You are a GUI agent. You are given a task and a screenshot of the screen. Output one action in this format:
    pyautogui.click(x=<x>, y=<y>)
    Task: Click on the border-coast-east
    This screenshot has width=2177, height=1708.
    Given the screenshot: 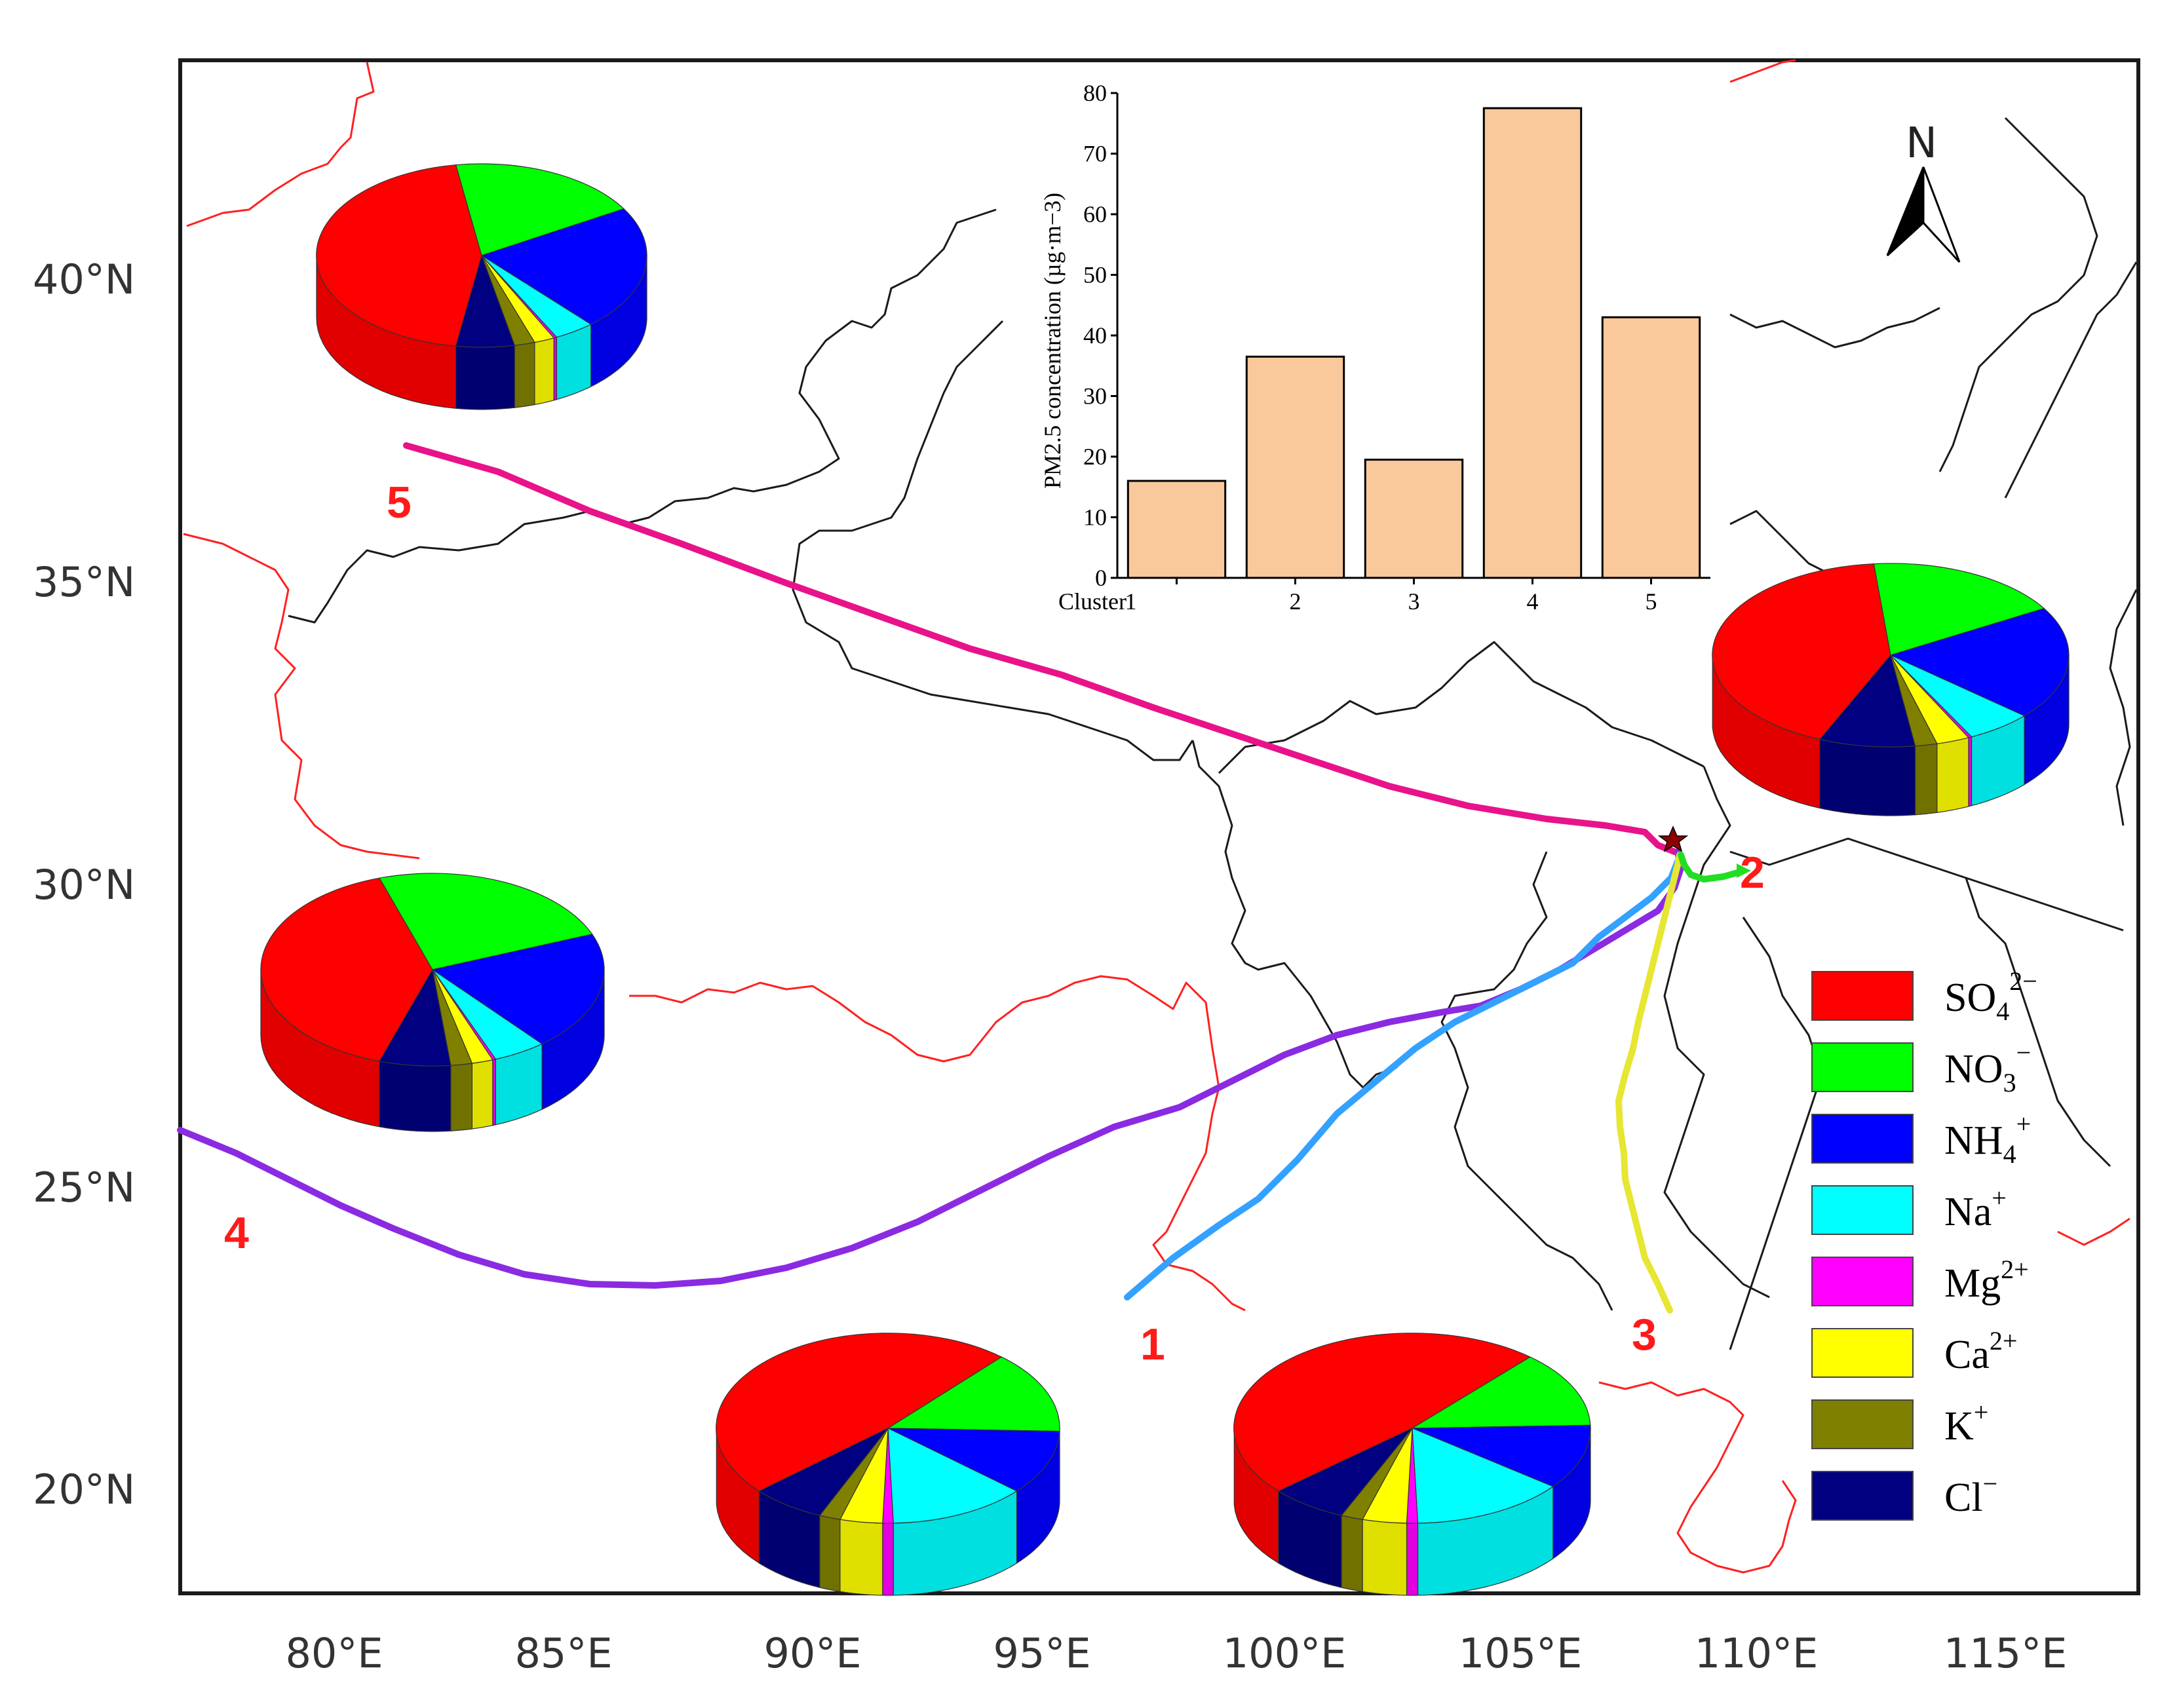 What is the action you would take?
    pyautogui.click(x=2094, y=1231)
    